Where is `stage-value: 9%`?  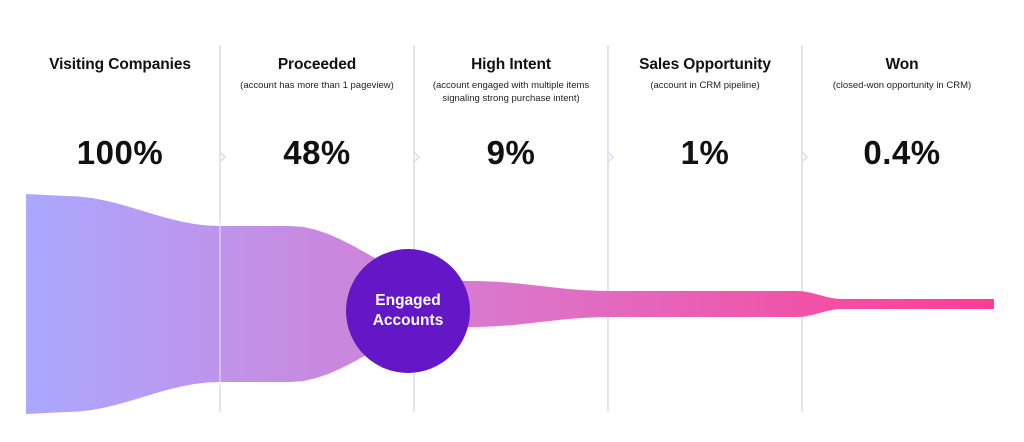
stage-value: 9% is located at coordinates (511, 152).